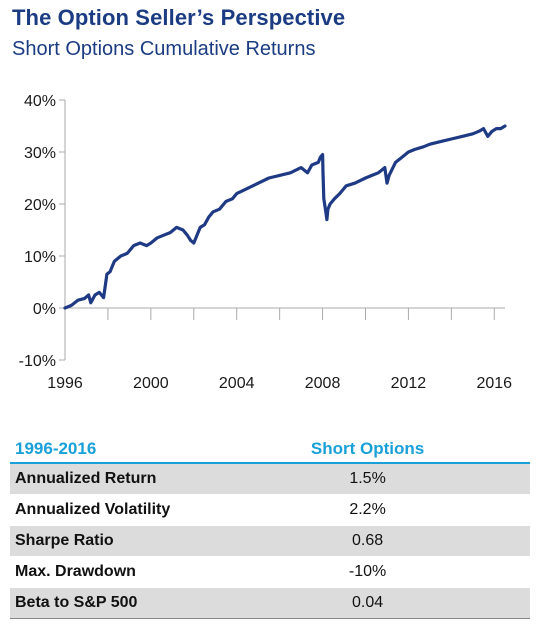 The image size is (540, 629). What do you see at coordinates (37, 361) in the screenshot?
I see `y-tick-label: -10%` at bounding box center [37, 361].